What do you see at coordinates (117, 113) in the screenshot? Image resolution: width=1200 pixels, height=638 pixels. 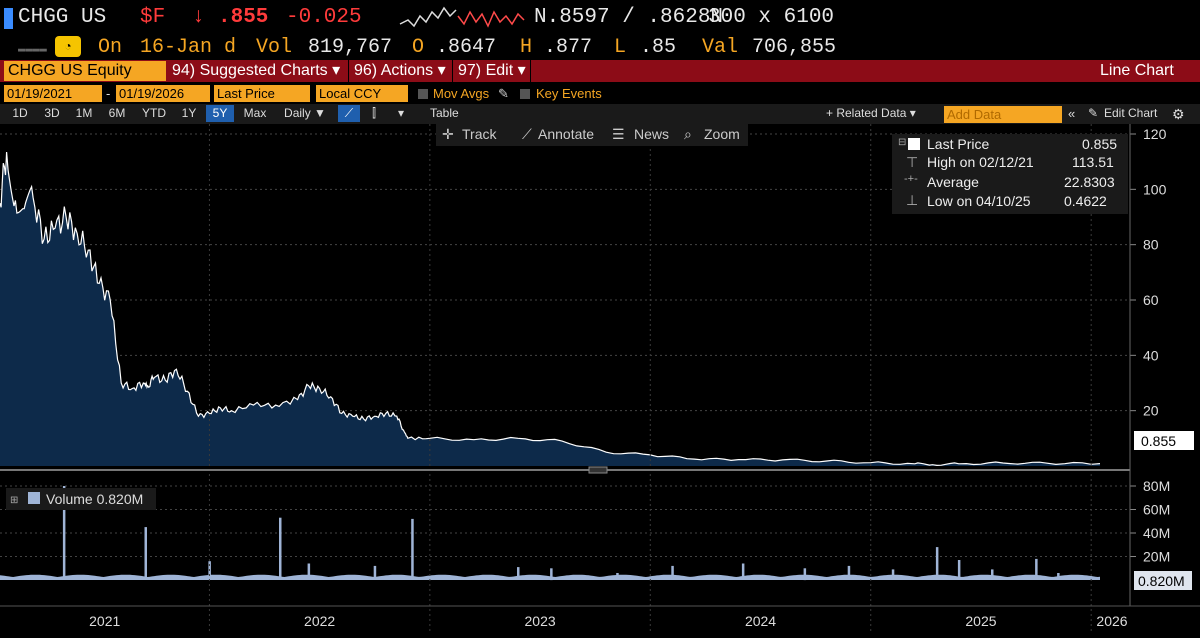 I see `period-6m: 6M` at bounding box center [117, 113].